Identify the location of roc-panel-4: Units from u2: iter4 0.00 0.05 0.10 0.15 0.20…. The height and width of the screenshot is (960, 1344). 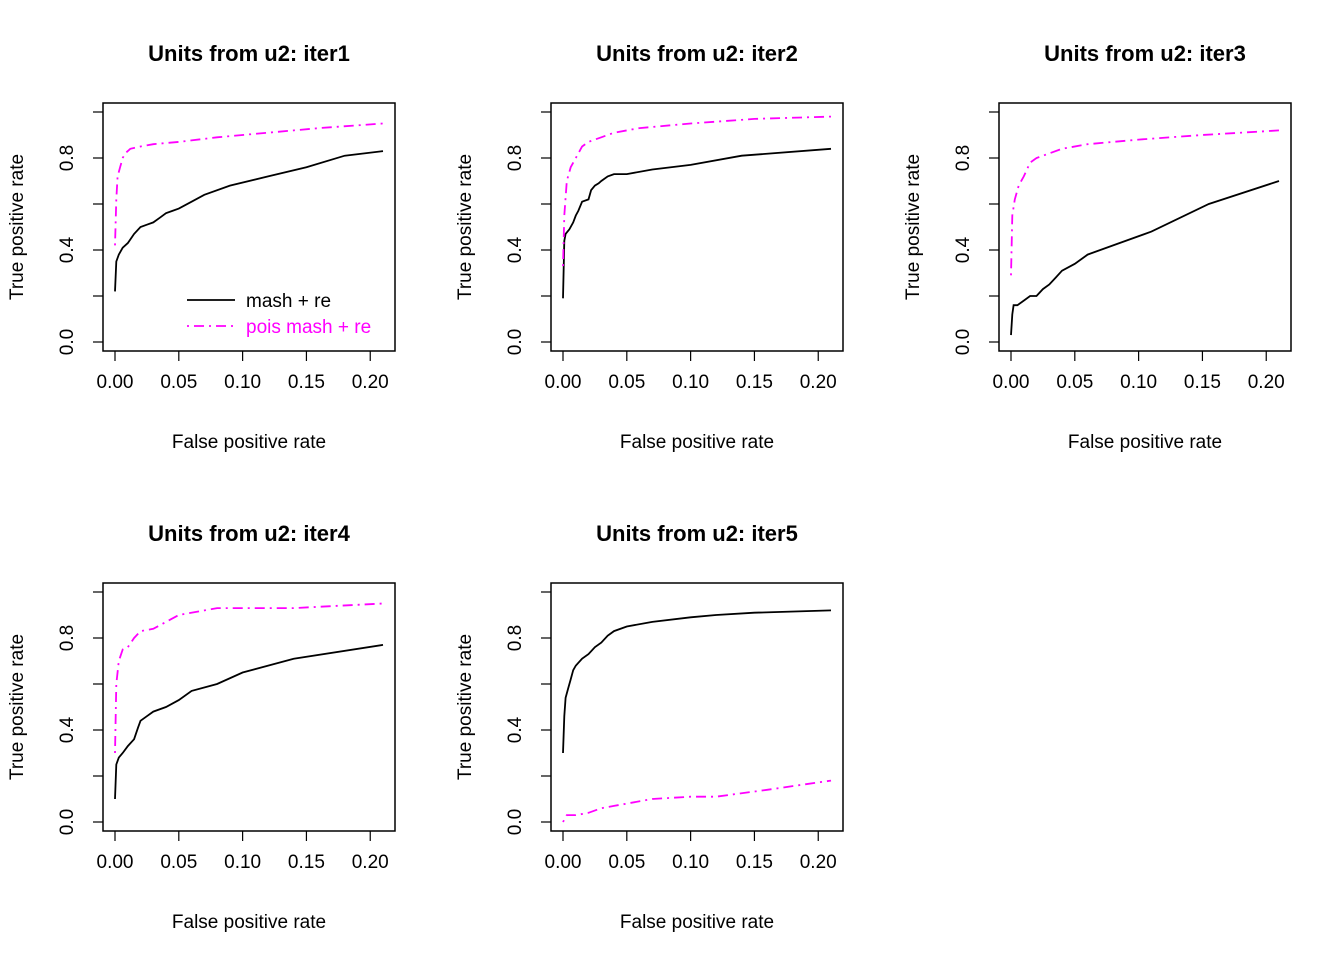
(201, 727).